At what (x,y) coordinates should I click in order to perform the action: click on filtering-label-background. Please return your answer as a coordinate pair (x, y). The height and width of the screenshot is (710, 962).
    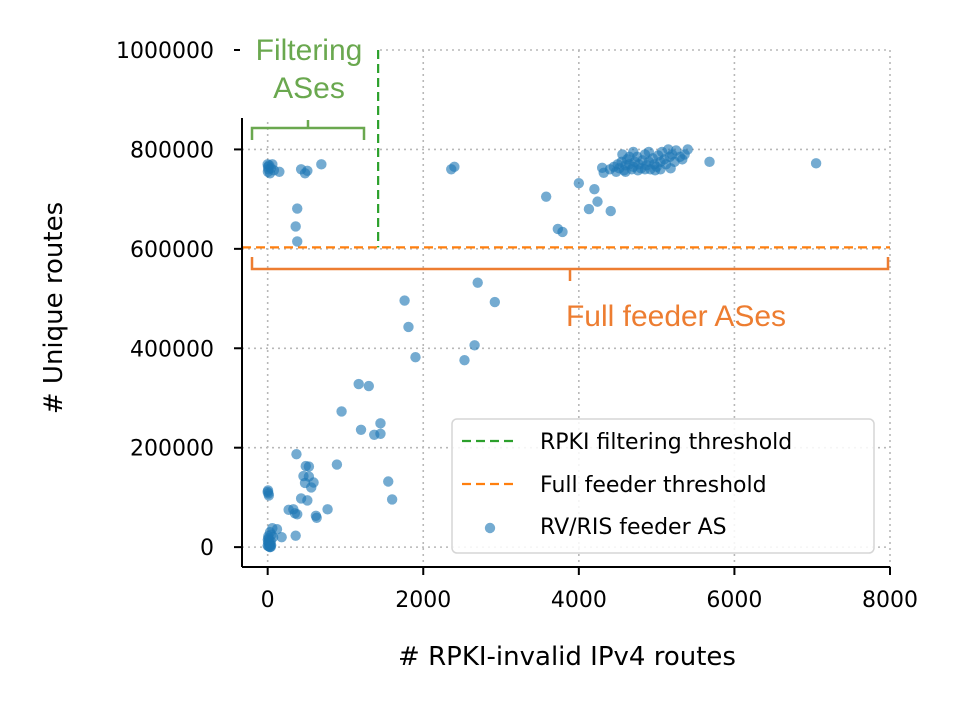
    Looking at the image, I should click on (308, 79).